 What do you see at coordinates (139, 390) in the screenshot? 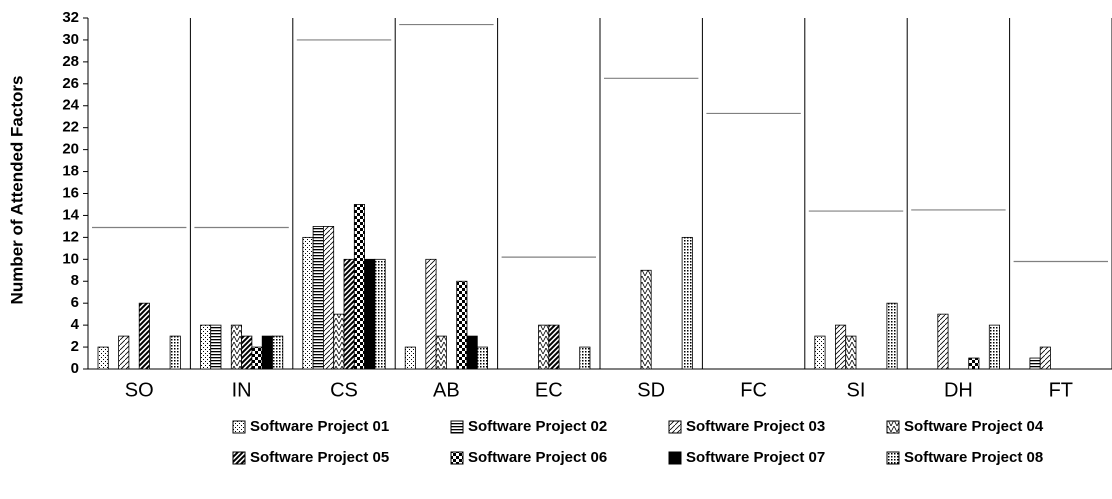
I see `x-tick-label: SO` at bounding box center [139, 390].